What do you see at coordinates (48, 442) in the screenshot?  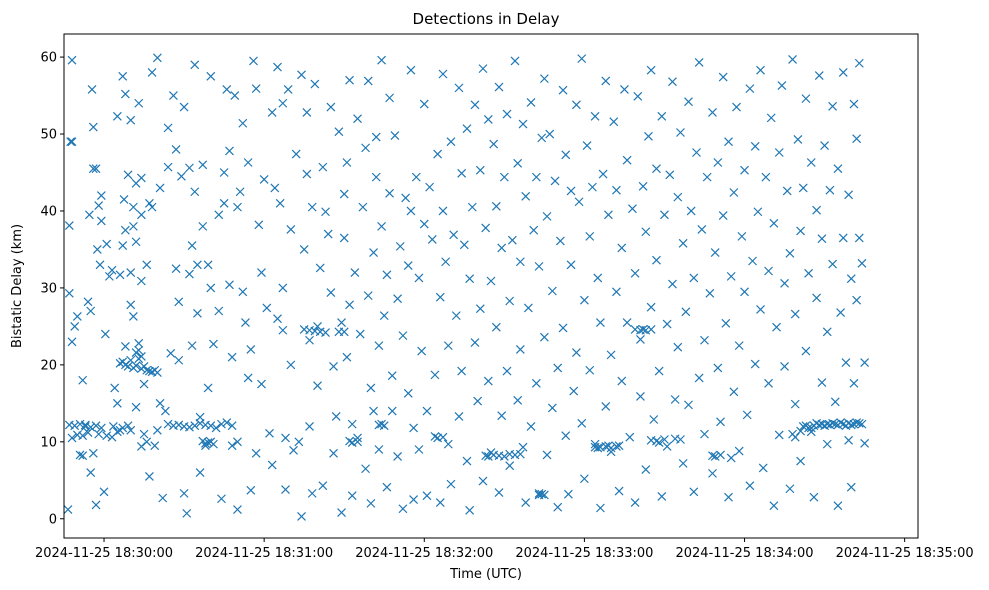 I see `y-tick-label-1: 10` at bounding box center [48, 442].